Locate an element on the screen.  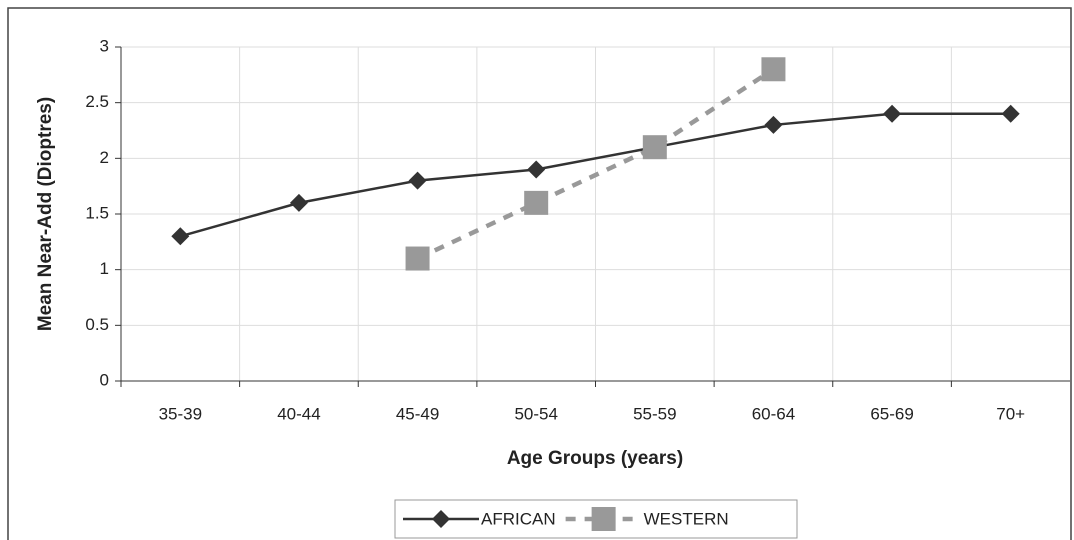
x-tick-label: 65-69 is located at coordinates (891, 413).